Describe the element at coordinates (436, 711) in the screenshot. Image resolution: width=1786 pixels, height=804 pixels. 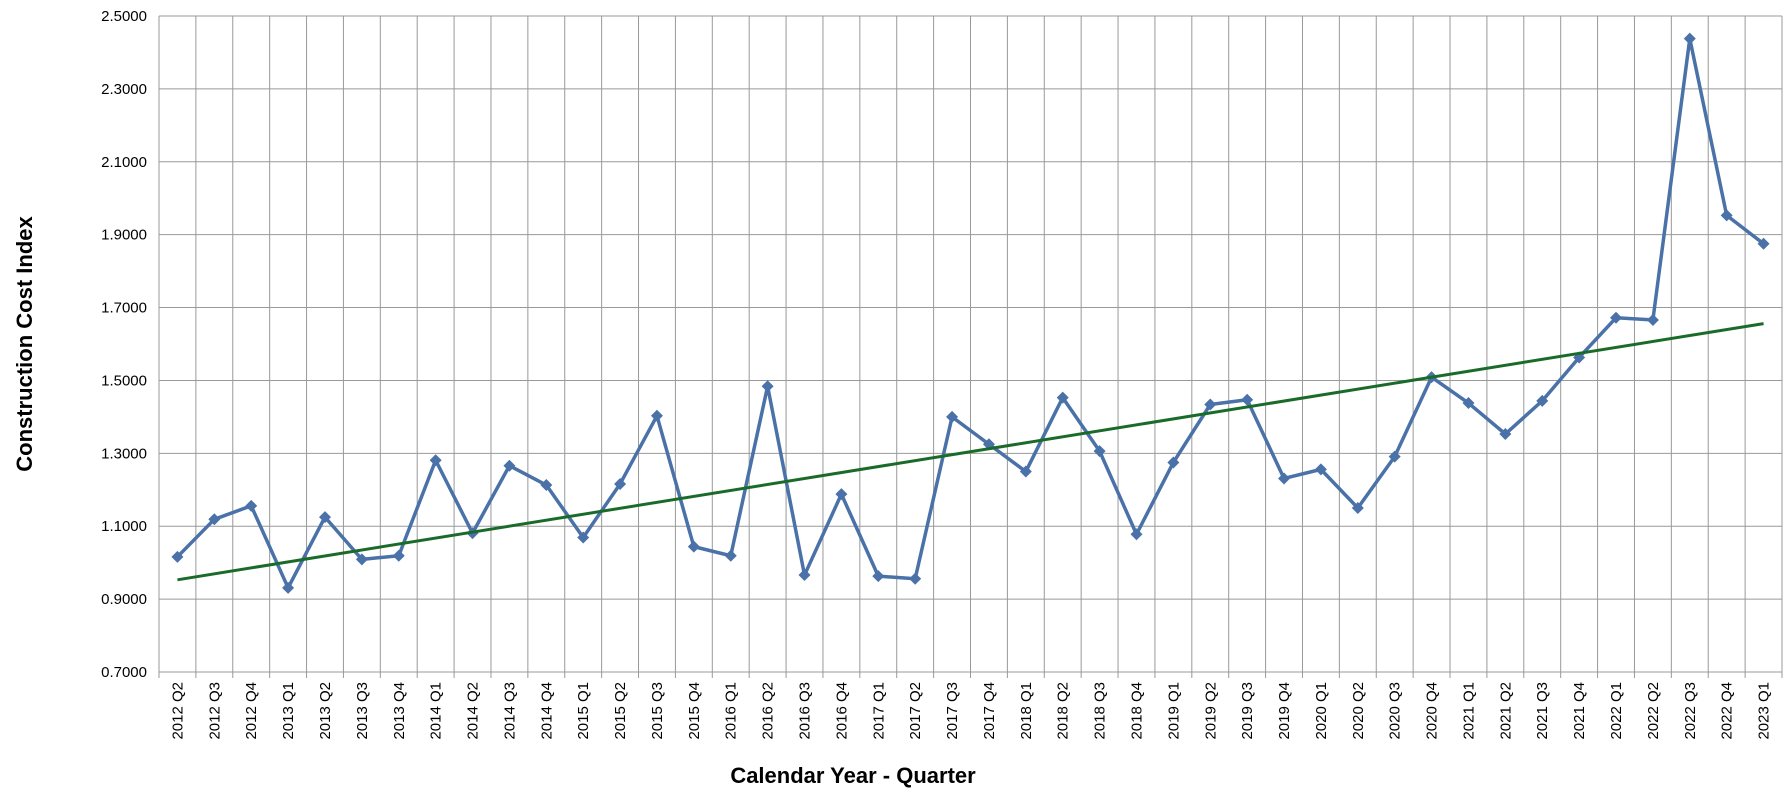
I see `x-tick-label: 2014 Q1` at that location.